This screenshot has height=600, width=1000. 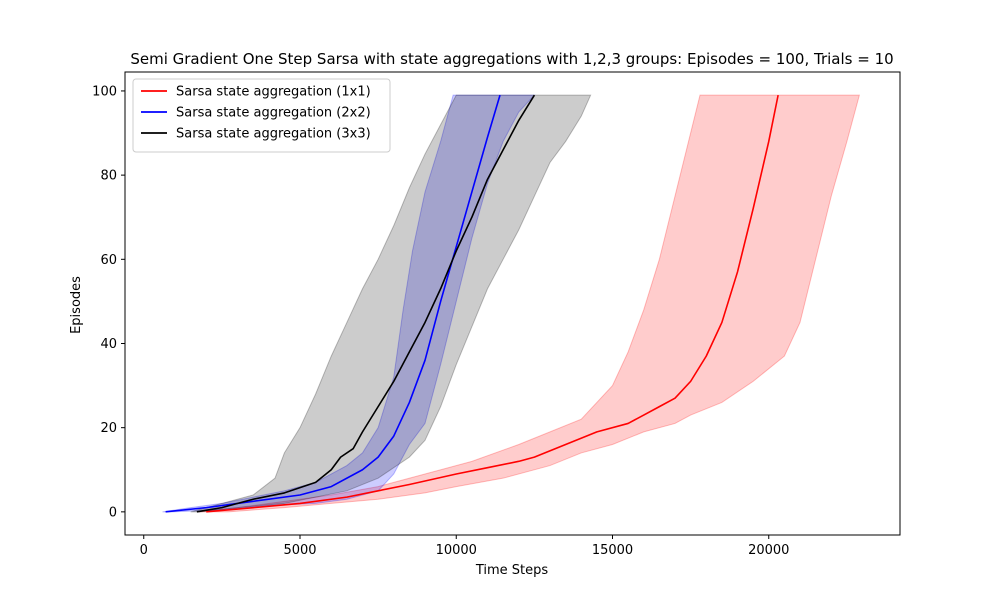 What do you see at coordinates (104, 91) in the screenshot?
I see `y-tick-label: 100` at bounding box center [104, 91].